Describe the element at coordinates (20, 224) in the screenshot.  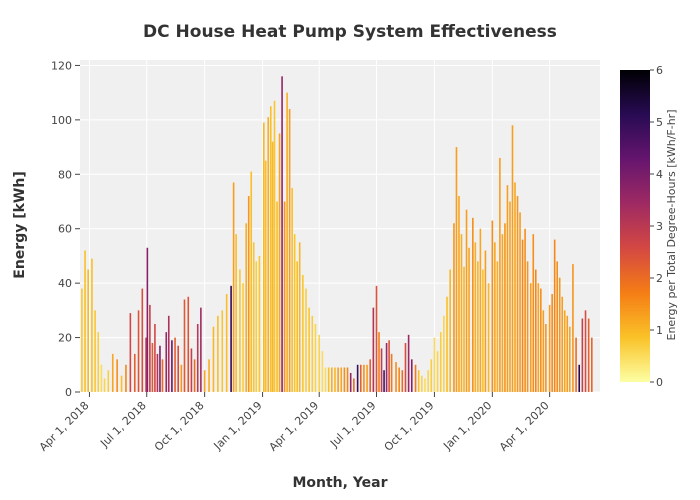
I see `y-axis-title: Energy [kWh]` at that location.